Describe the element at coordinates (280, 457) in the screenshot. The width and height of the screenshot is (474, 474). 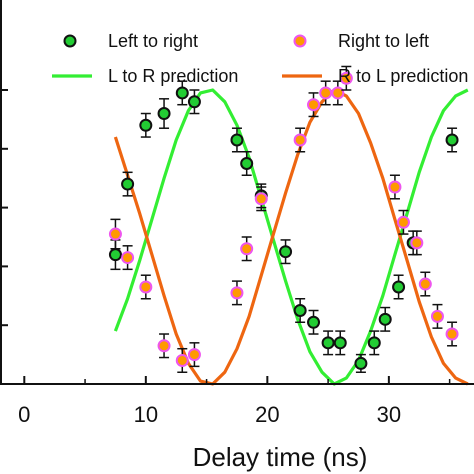
I see `x-axis-label: Delay time (ns)` at that location.